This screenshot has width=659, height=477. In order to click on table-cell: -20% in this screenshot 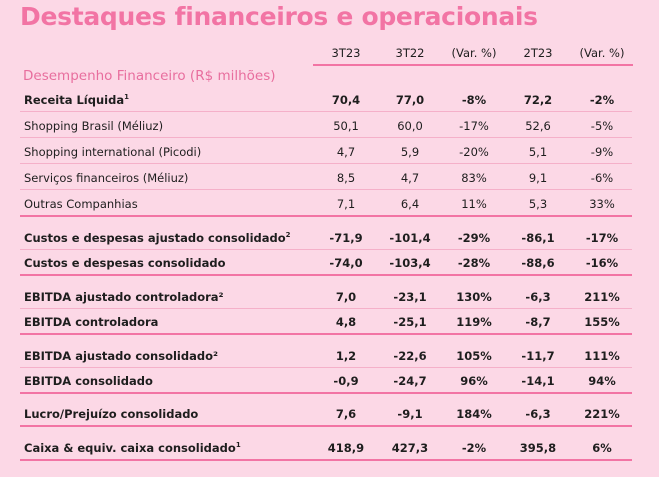, I will do `click(474, 152)`.